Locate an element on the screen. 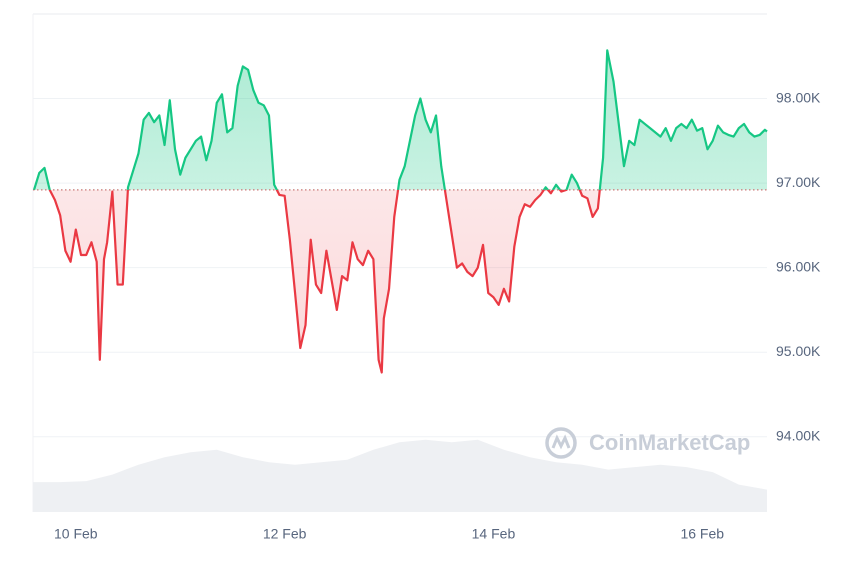 The width and height of the screenshot is (860, 573). volume-area is located at coordinates (400, 475).